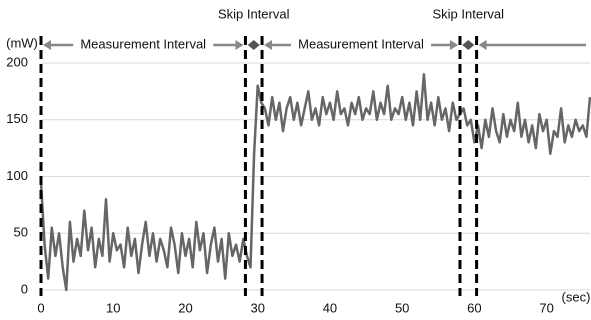 The width and height of the screenshot is (591, 320). I want to click on x-tick-label: 40, so click(330, 307).